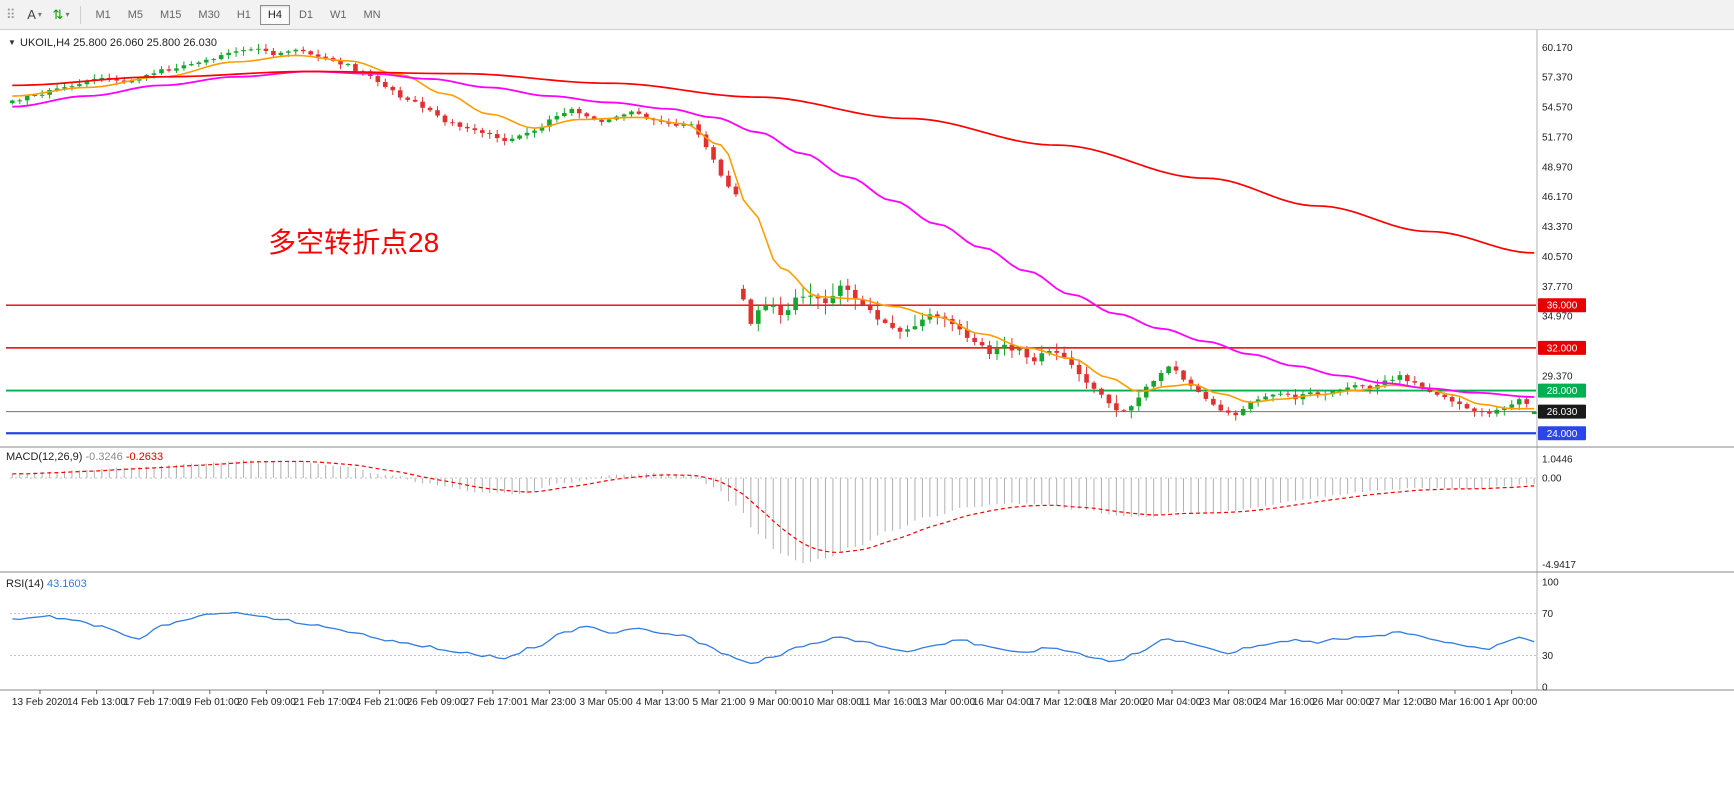  I want to click on rsi-axis-label: 30, so click(1548, 656).